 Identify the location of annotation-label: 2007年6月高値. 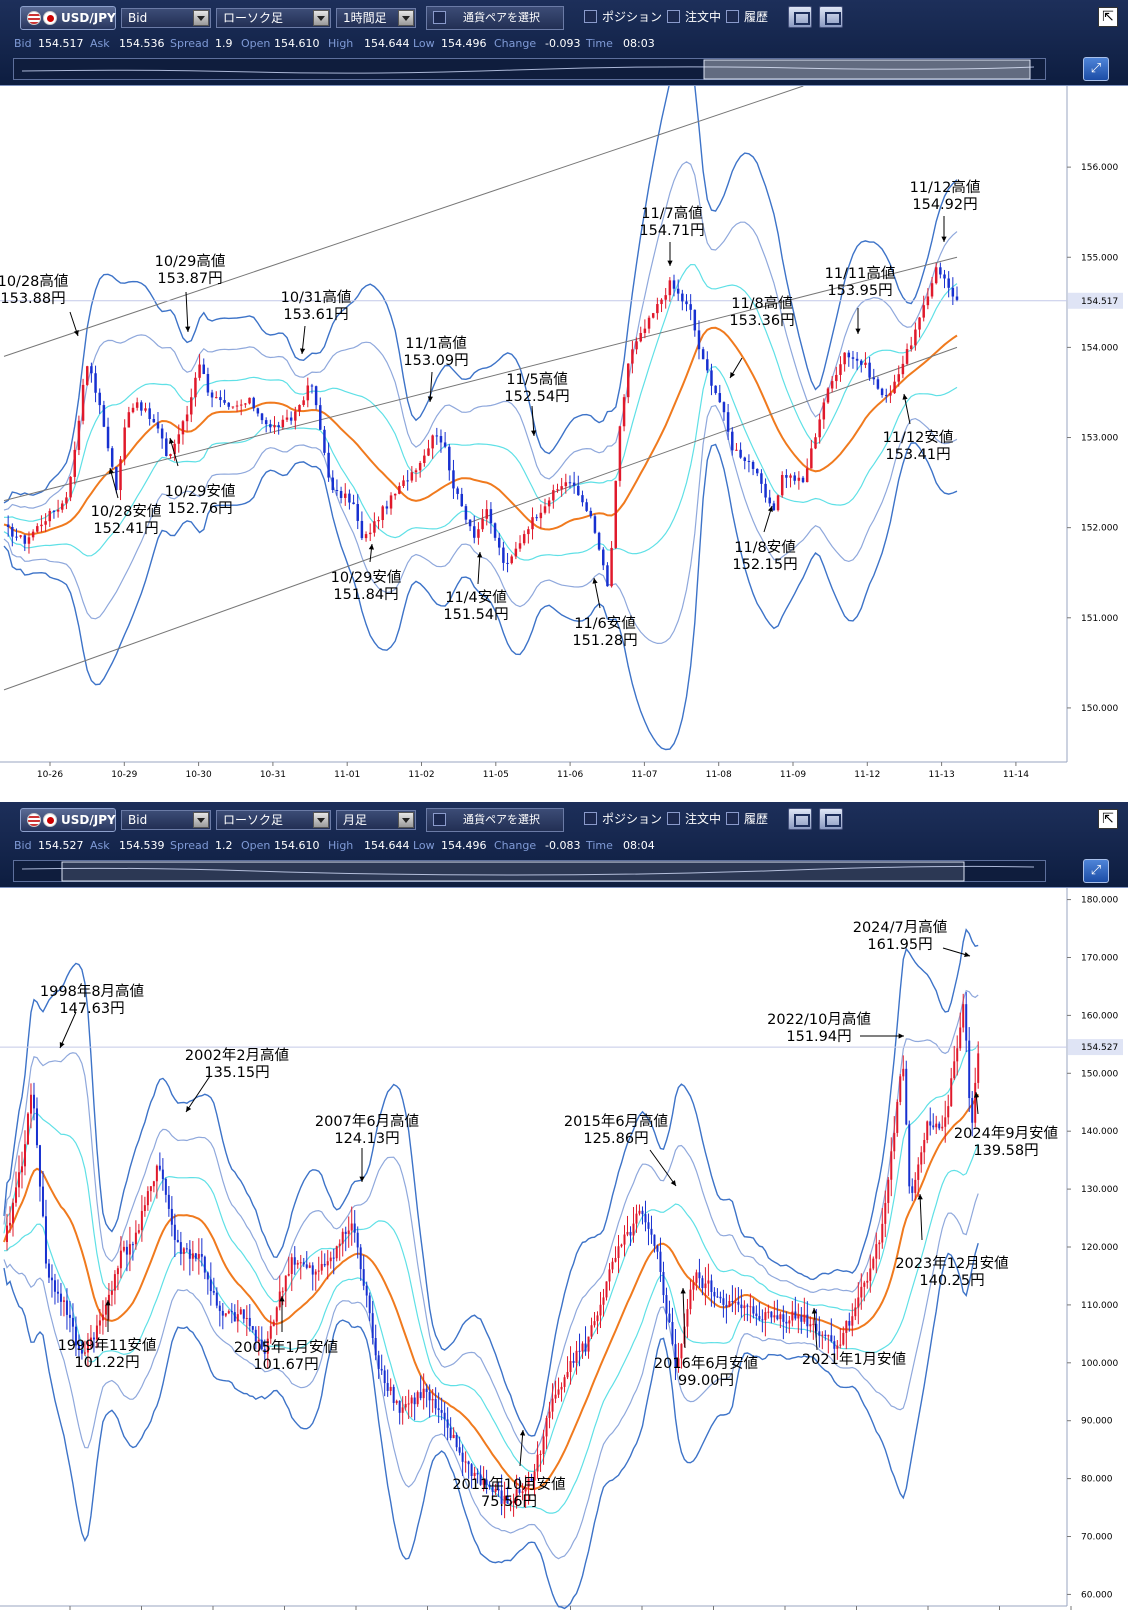
(367, 1121).